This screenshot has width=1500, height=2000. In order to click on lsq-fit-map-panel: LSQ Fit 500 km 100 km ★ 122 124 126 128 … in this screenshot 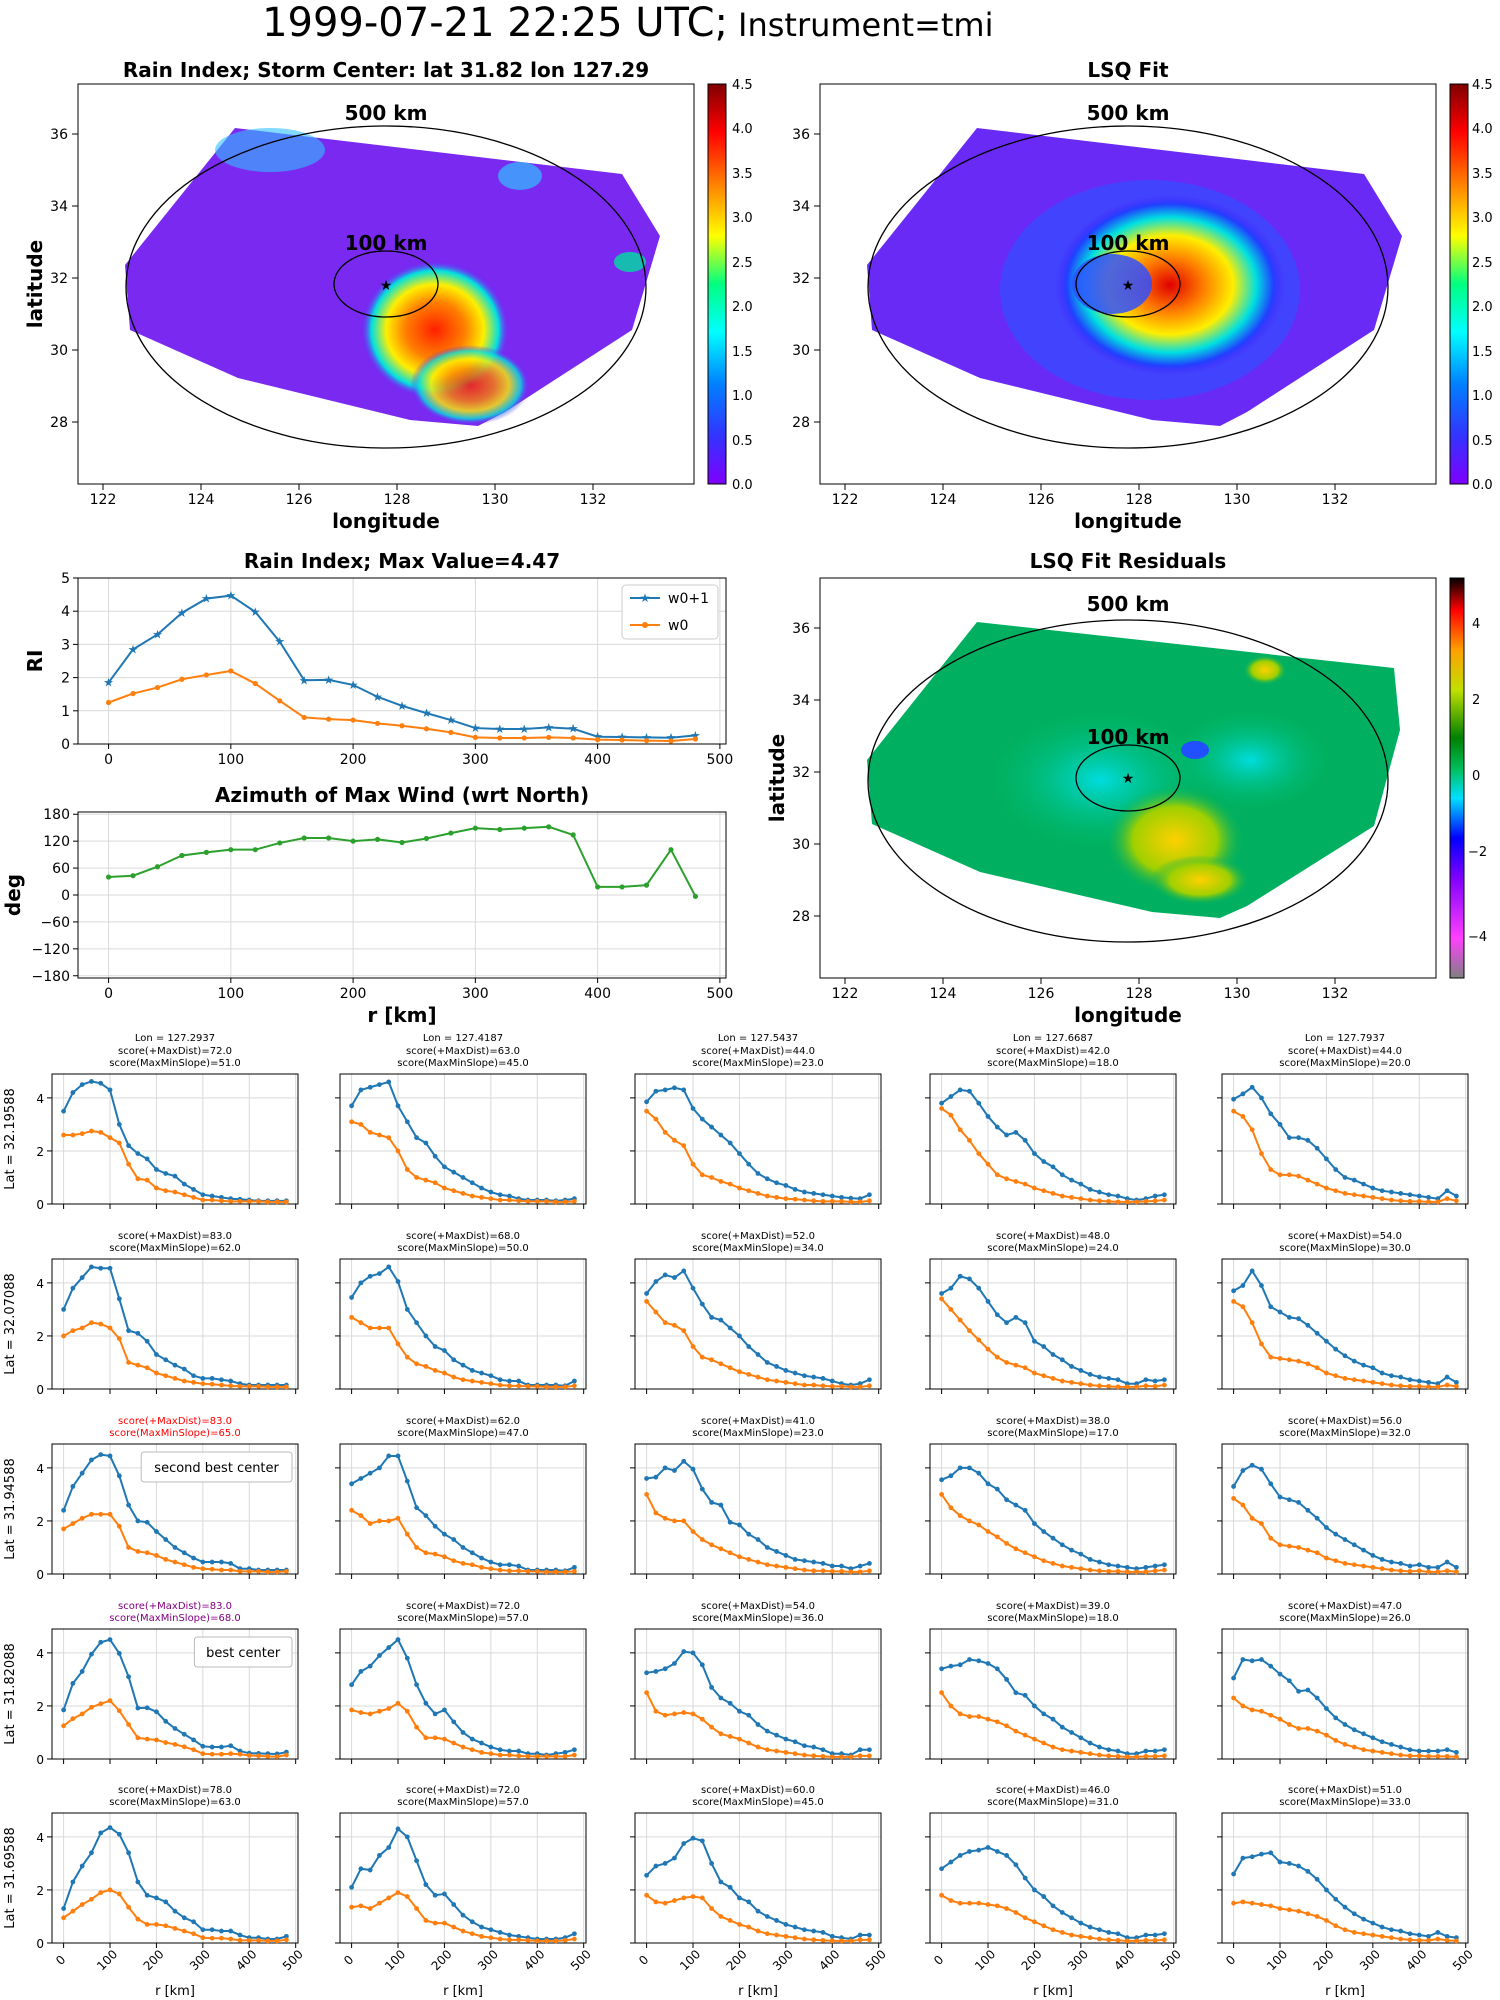, I will do `click(1142, 295)`.